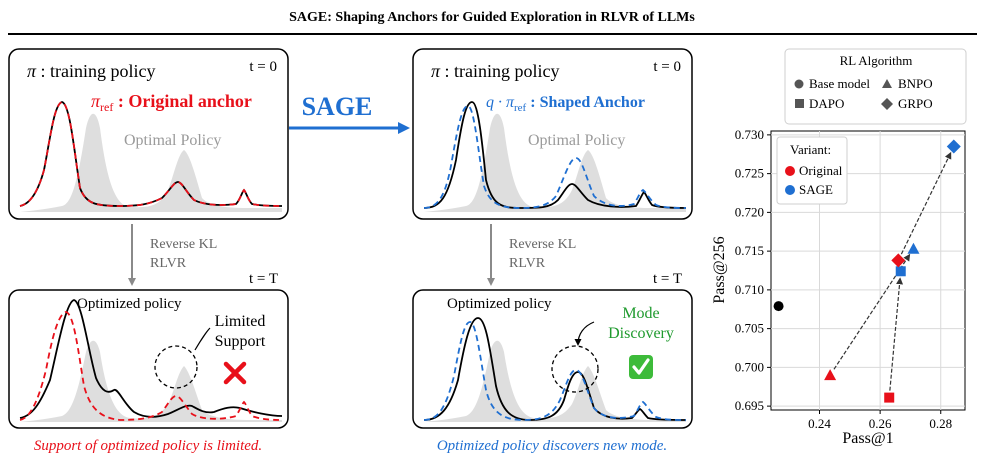 The width and height of the screenshot is (985, 474). What do you see at coordinates (953, 146) in the screenshot?
I see `point-grpo-sage` at bounding box center [953, 146].